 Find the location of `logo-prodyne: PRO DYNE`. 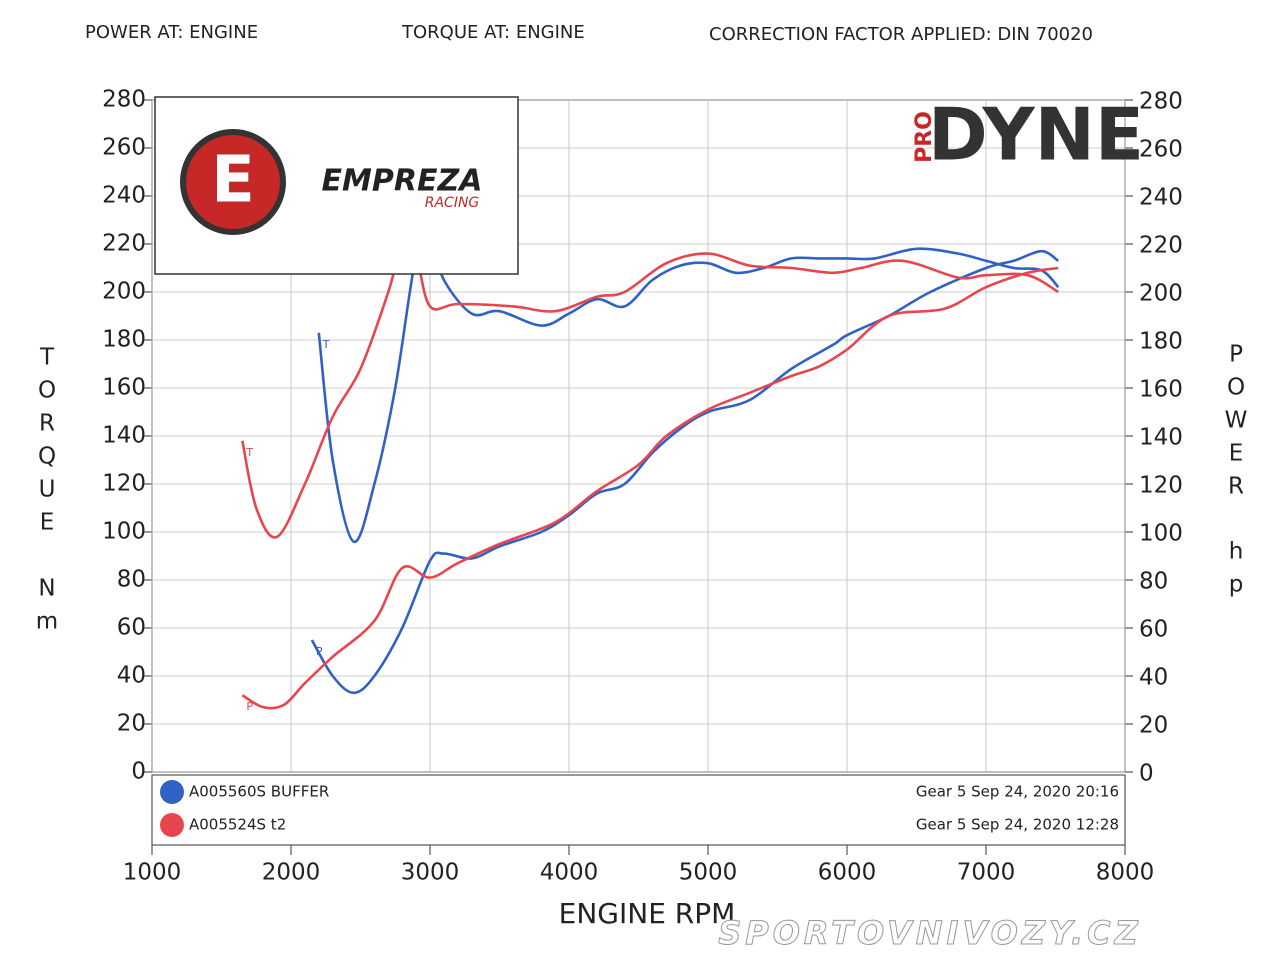

logo-prodyne: PRO DYNE is located at coordinates (1028, 135).